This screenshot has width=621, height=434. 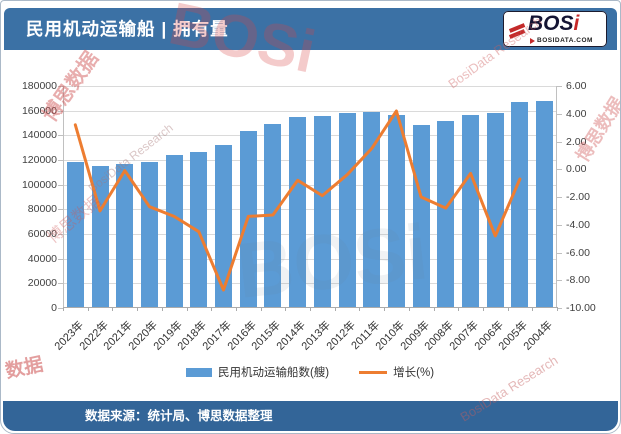 I want to click on secondary-axis-tick-label: 2.00, so click(x=576, y=141).